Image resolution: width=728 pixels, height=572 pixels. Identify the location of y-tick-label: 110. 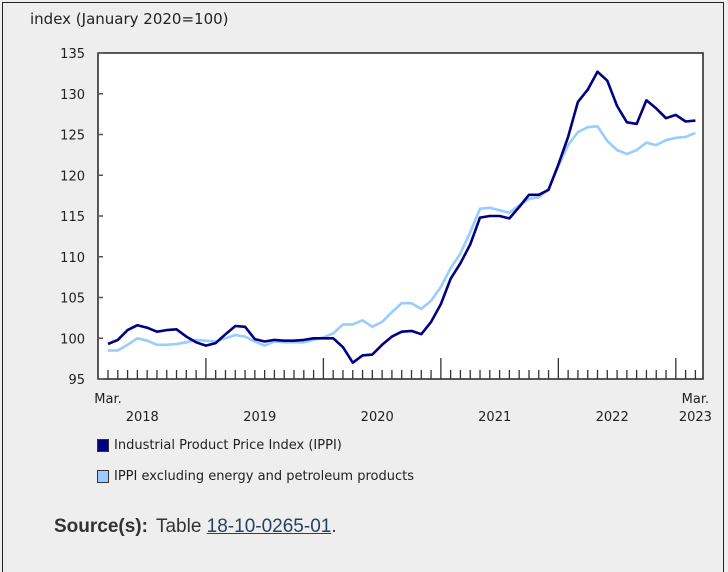
(72, 258).